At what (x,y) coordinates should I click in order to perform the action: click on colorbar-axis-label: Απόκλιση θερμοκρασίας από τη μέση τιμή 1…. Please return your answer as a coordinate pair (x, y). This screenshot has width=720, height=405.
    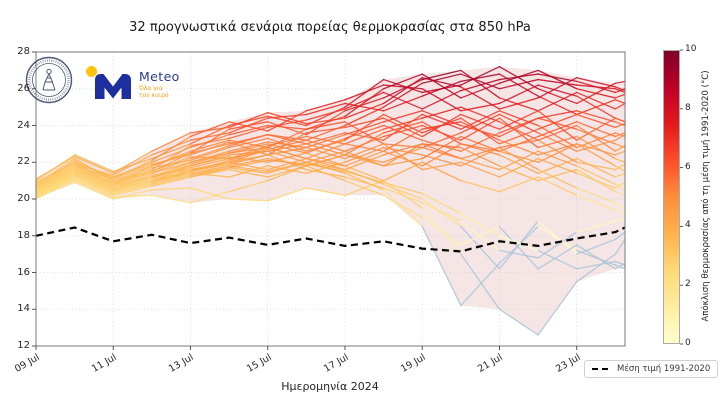
    Looking at the image, I should click on (706, 196).